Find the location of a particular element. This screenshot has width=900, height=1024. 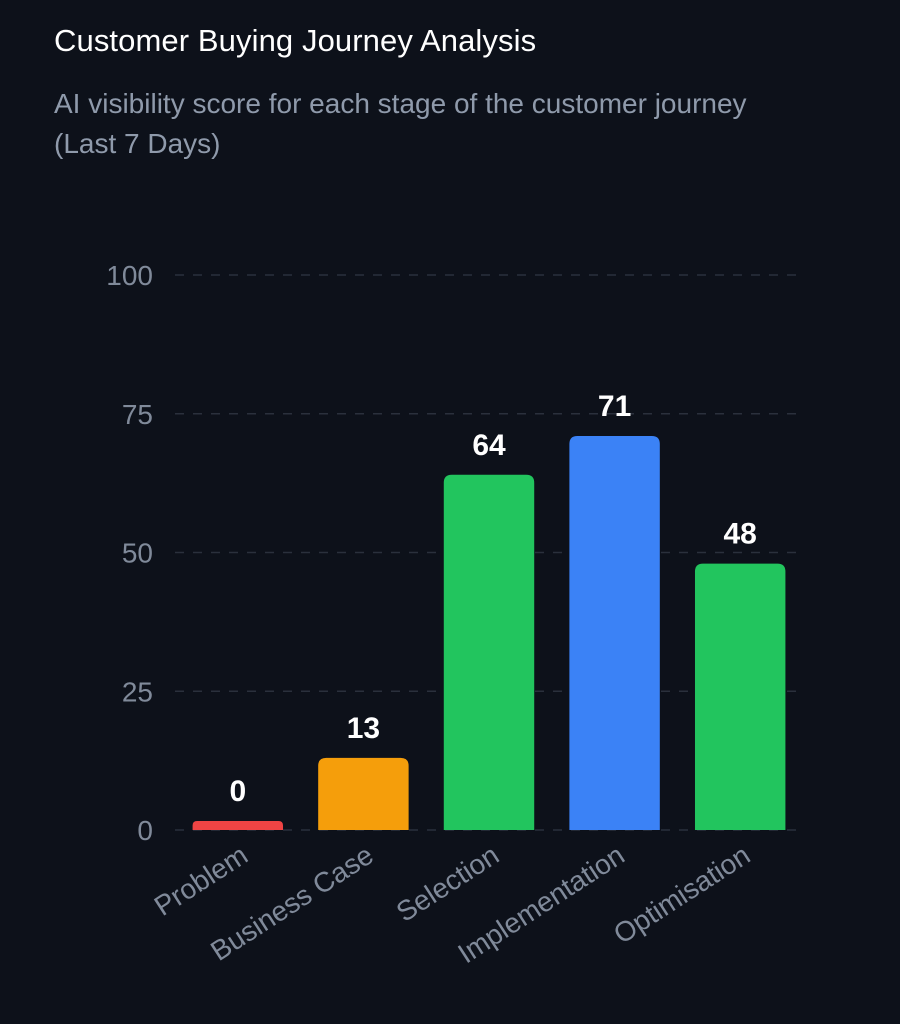

bar-problem is located at coordinates (238, 825).